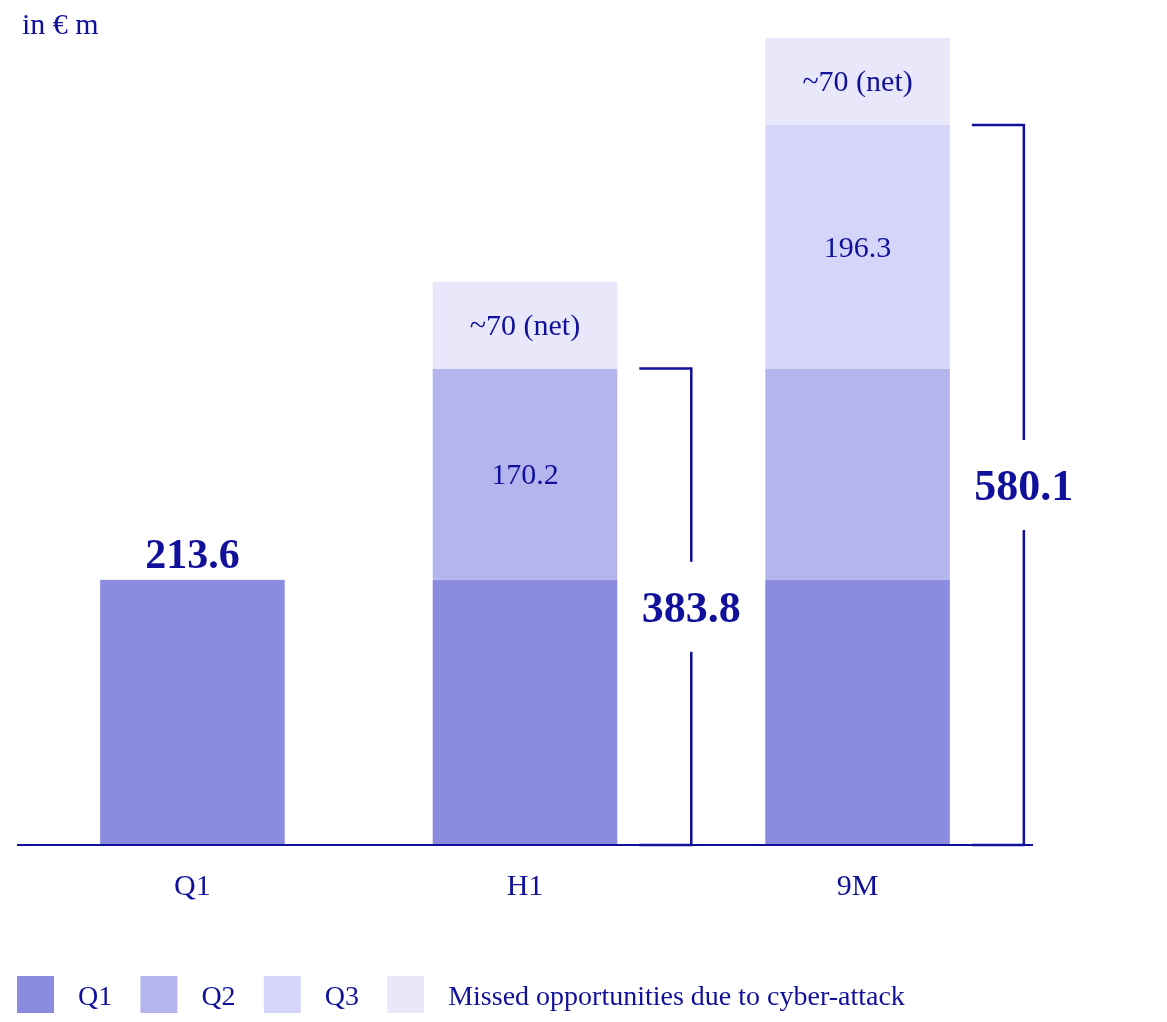  What do you see at coordinates (691, 607) in the screenshot?
I see `annotation: 383.8` at bounding box center [691, 607].